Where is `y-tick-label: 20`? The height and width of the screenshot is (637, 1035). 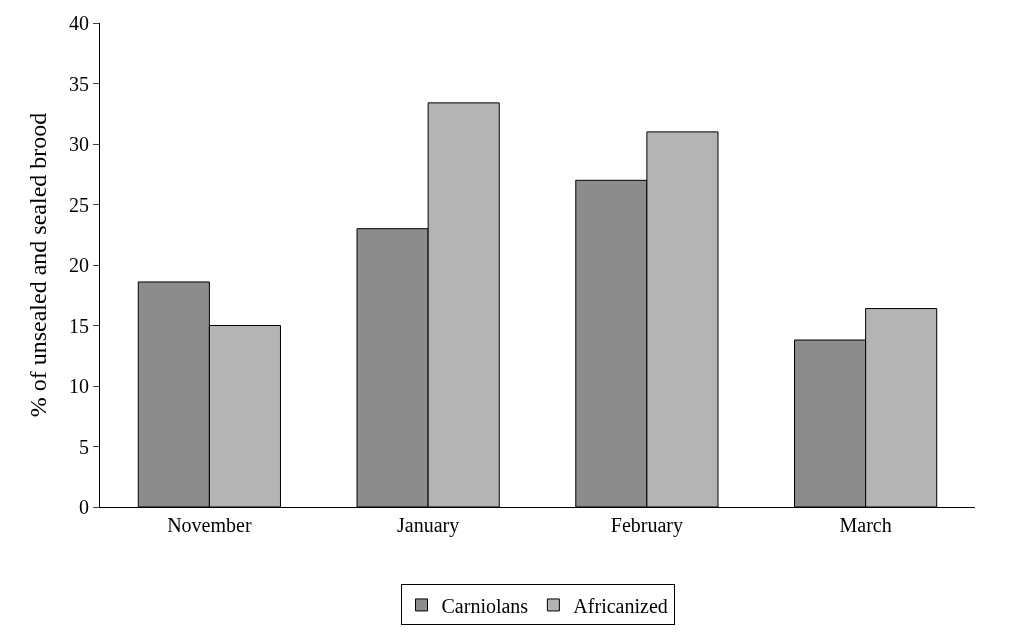
y-tick-label: 20 is located at coordinates (79, 265).